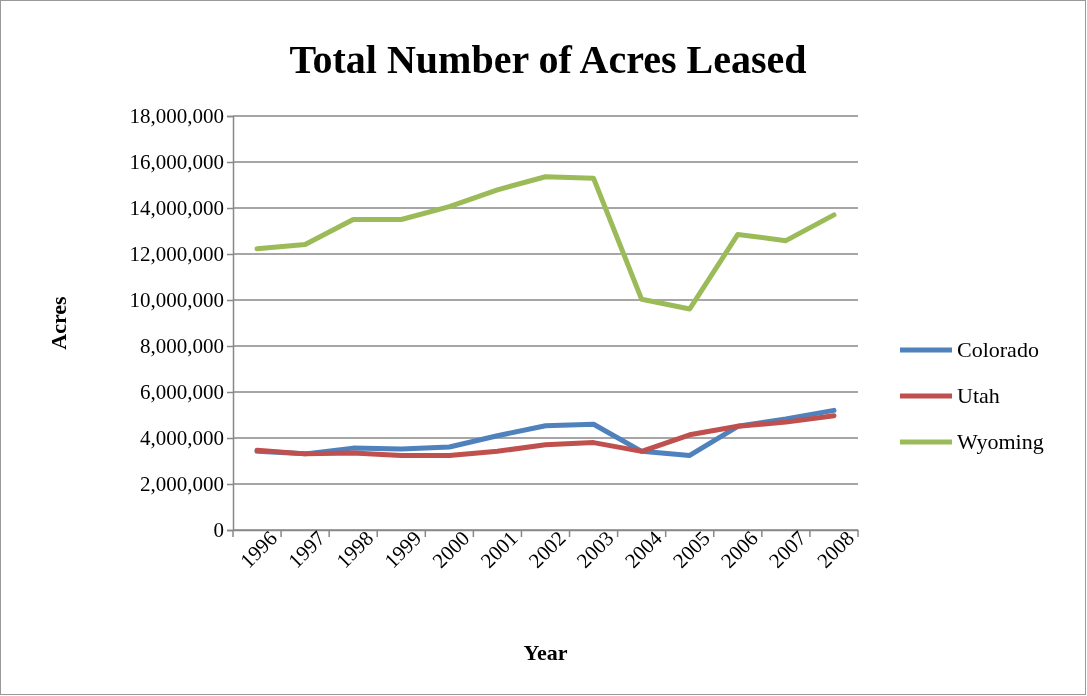 The height and width of the screenshot is (696, 1087). Describe the element at coordinates (58, 322) in the screenshot. I see `y-axis-title: Acres` at that location.